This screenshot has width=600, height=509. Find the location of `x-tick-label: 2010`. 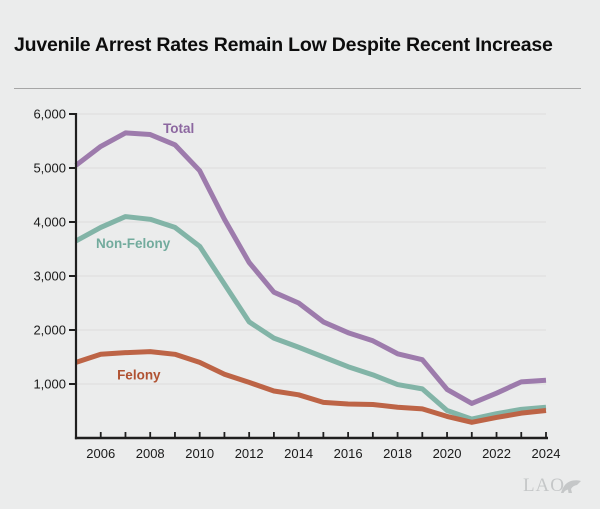

x-tick-label: 2010 is located at coordinates (199, 453).